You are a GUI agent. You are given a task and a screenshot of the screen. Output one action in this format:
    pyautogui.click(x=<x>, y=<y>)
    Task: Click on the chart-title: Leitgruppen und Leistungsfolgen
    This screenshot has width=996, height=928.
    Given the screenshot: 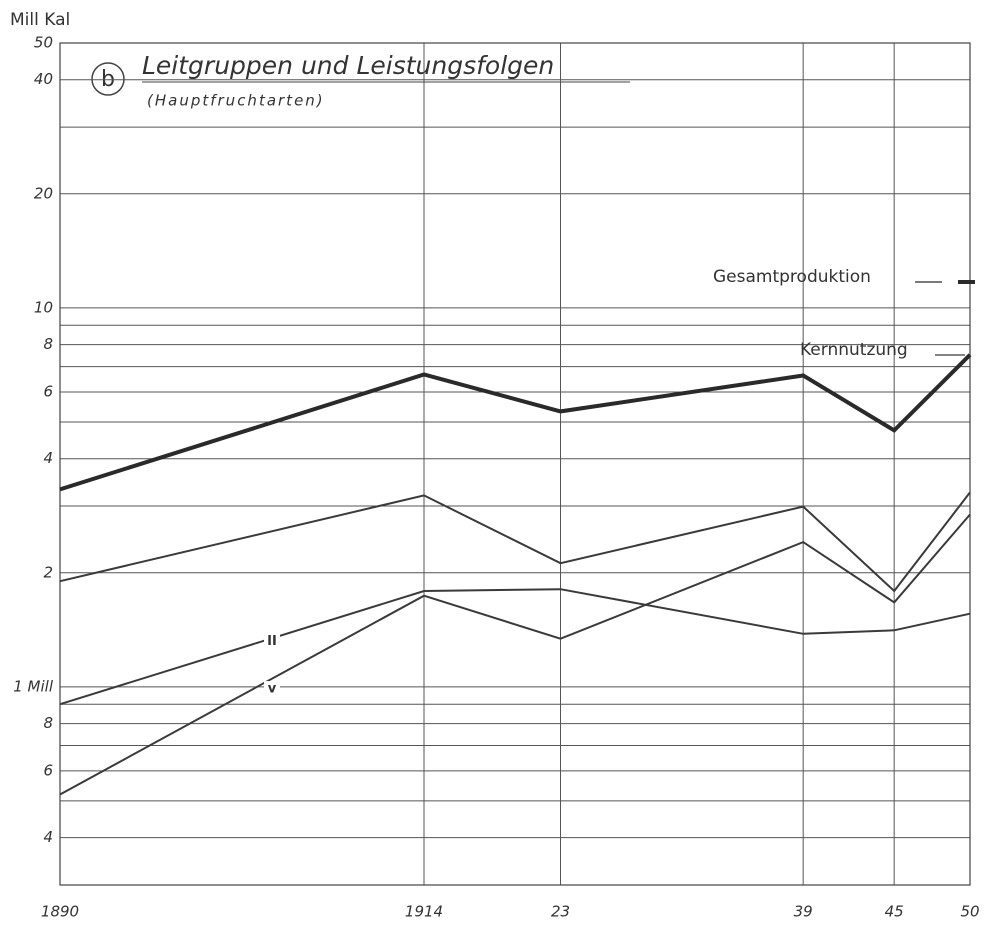 What is the action you would take?
    pyautogui.click(x=348, y=65)
    